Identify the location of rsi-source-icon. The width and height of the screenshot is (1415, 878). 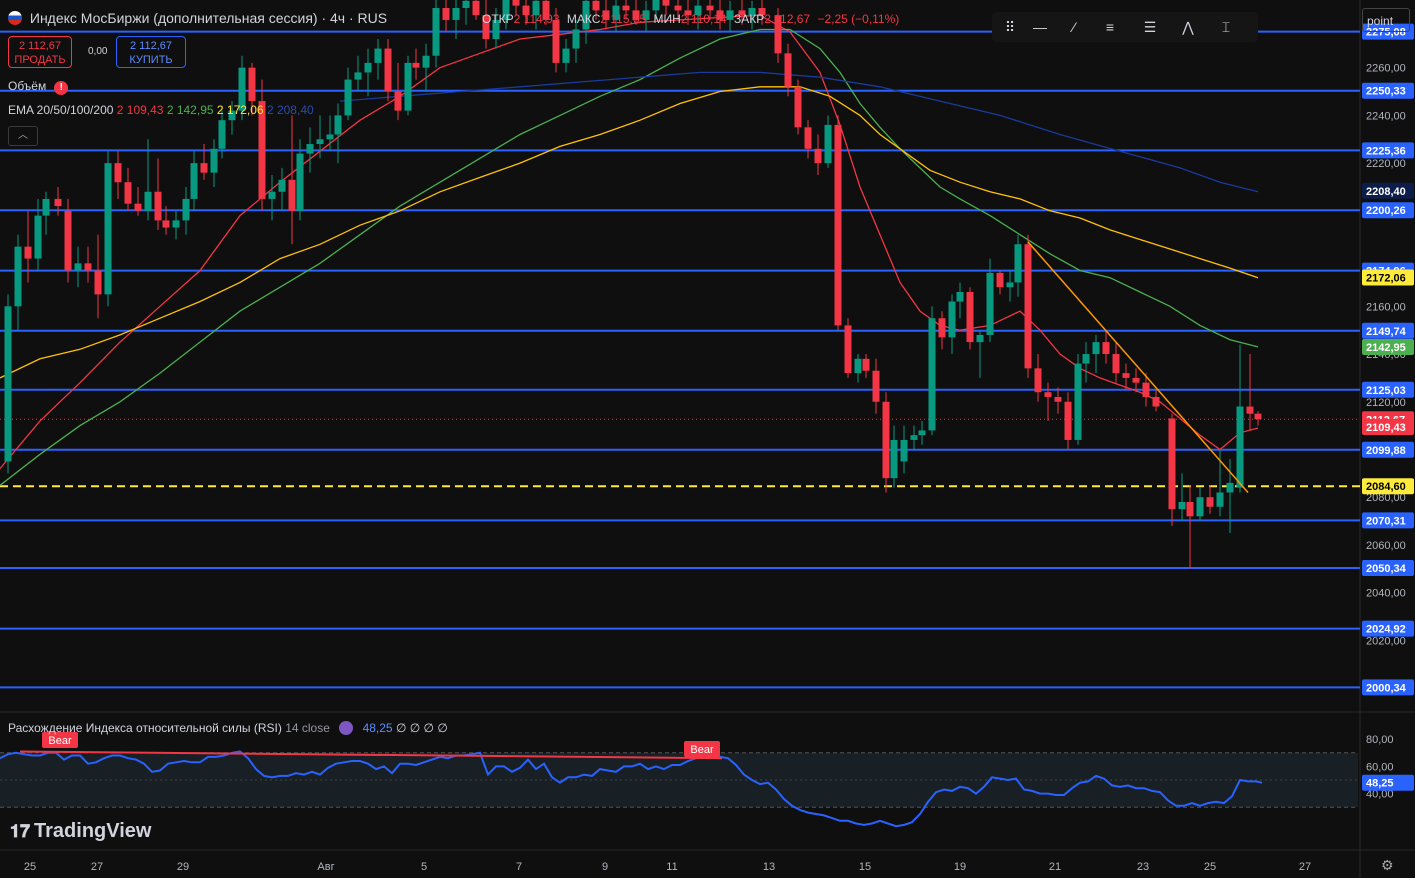
(346, 728).